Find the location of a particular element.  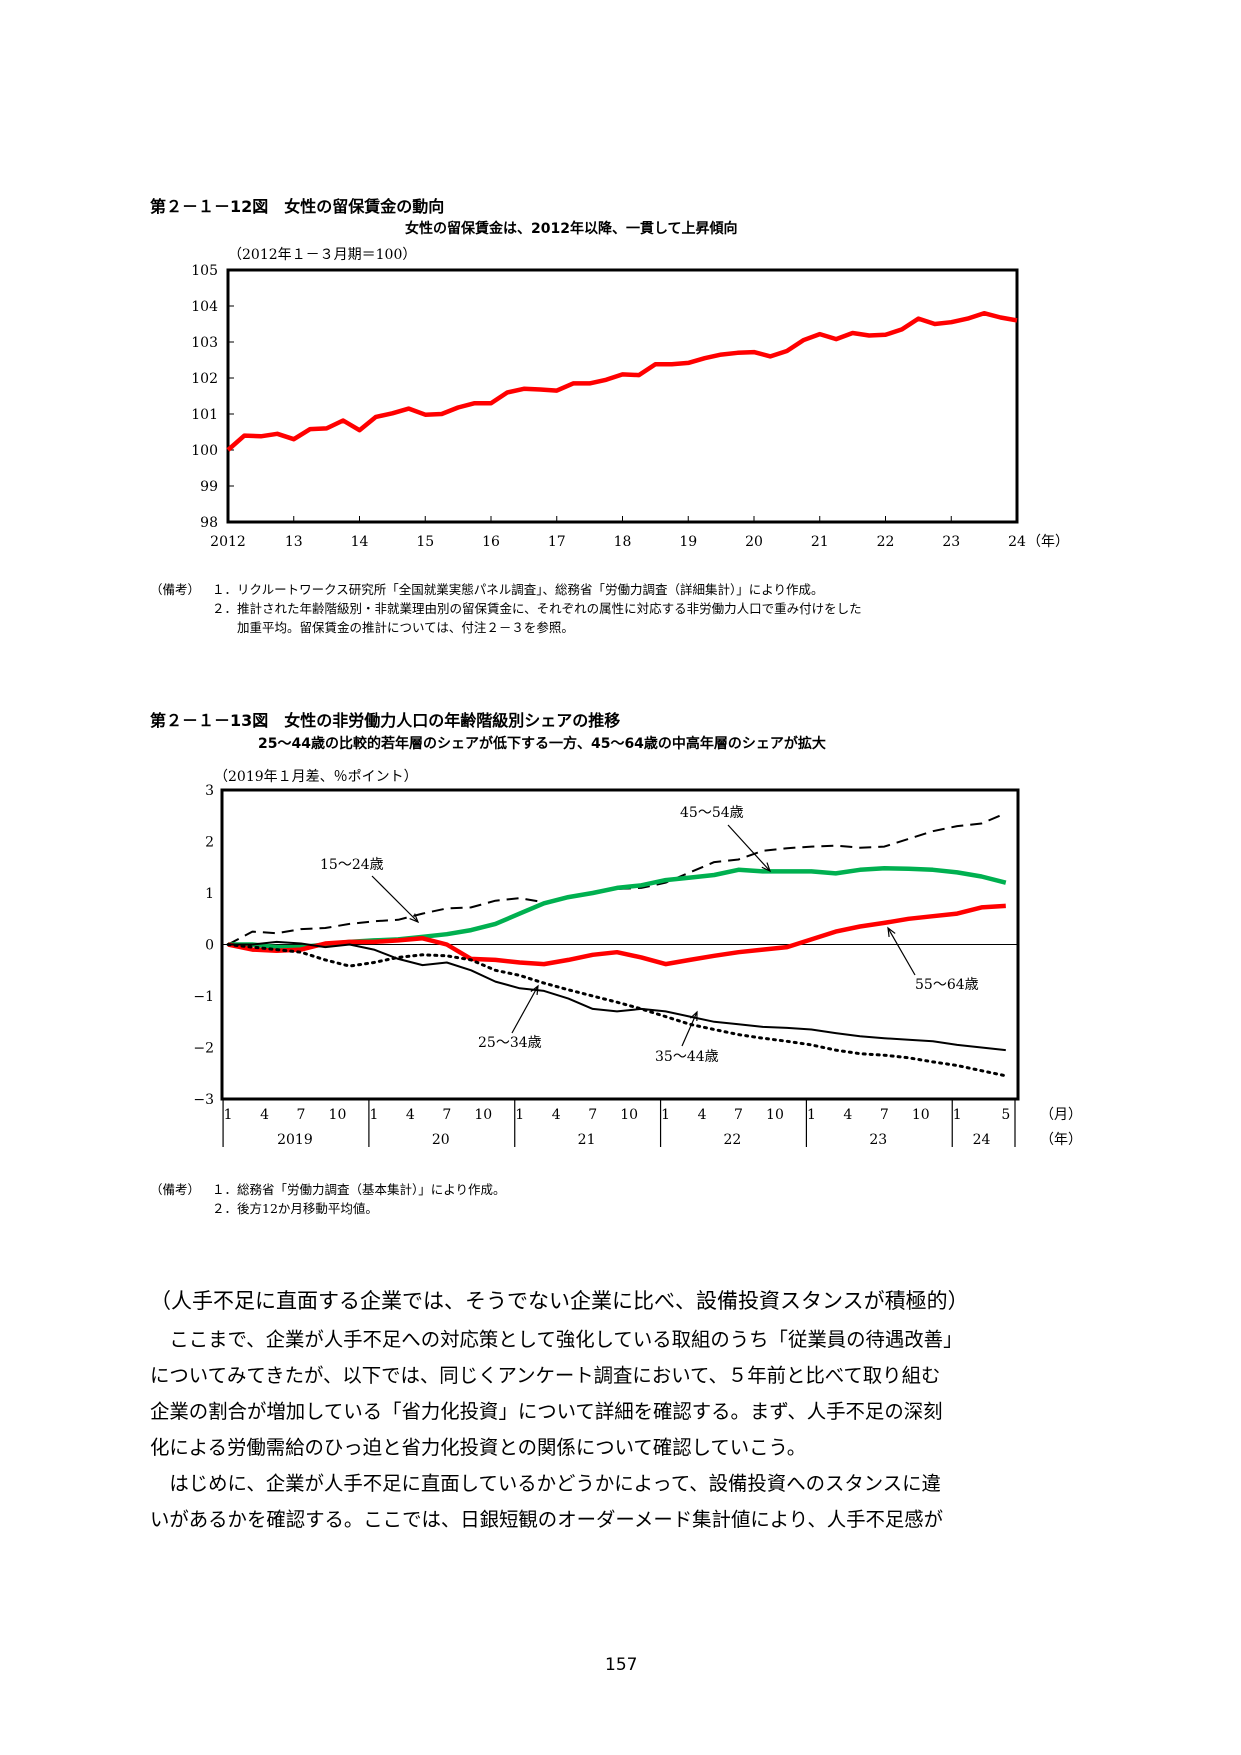

year-label: 20 is located at coordinates (441, 1140).